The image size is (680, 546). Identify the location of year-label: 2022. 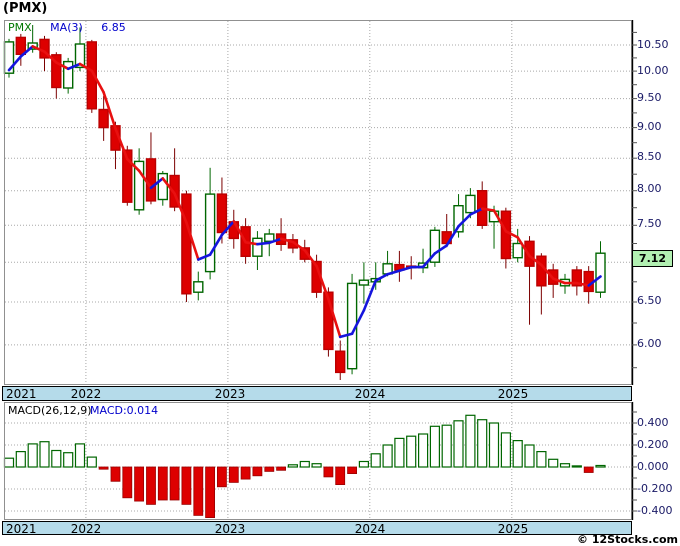
(86, 394).